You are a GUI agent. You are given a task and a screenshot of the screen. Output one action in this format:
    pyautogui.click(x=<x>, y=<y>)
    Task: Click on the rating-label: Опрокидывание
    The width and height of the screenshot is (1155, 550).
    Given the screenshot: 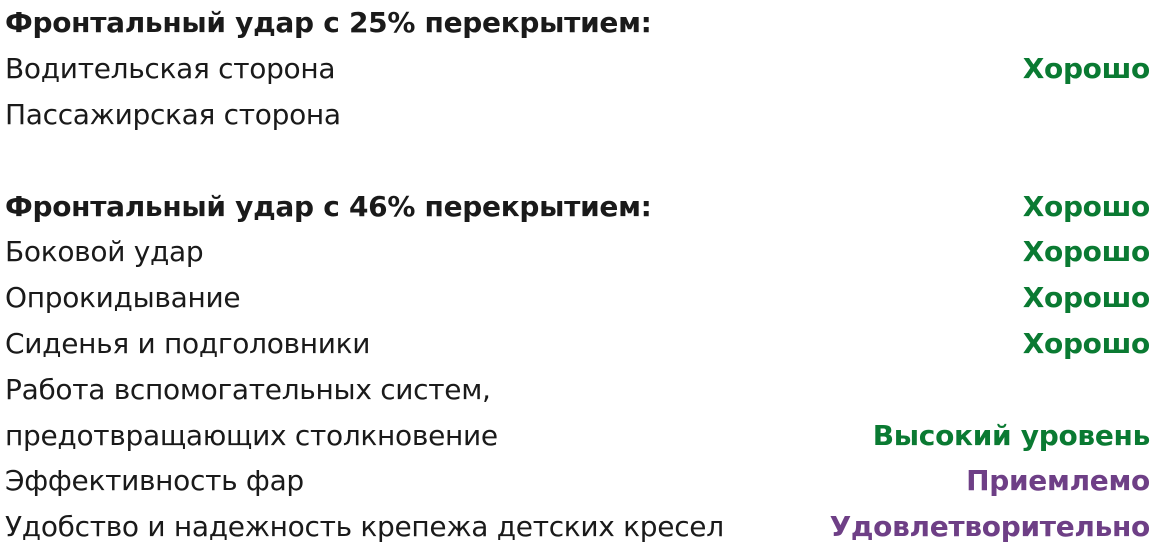 What is the action you would take?
    pyautogui.click(x=123, y=298)
    